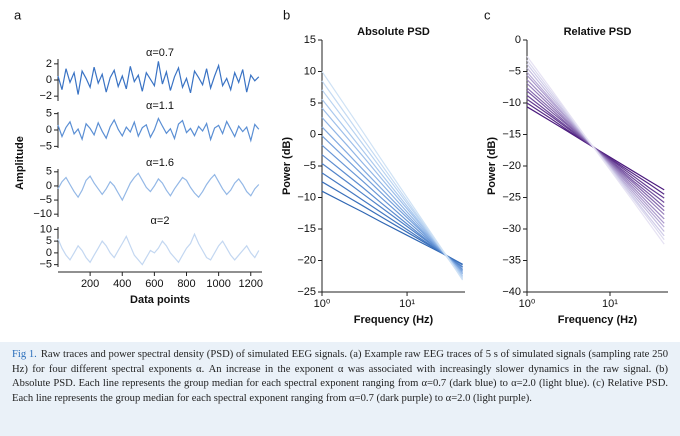 This screenshot has width=680, height=436. Describe the element at coordinates (24, 354) in the screenshot. I see `caption-label: Fig 1.` at that location.